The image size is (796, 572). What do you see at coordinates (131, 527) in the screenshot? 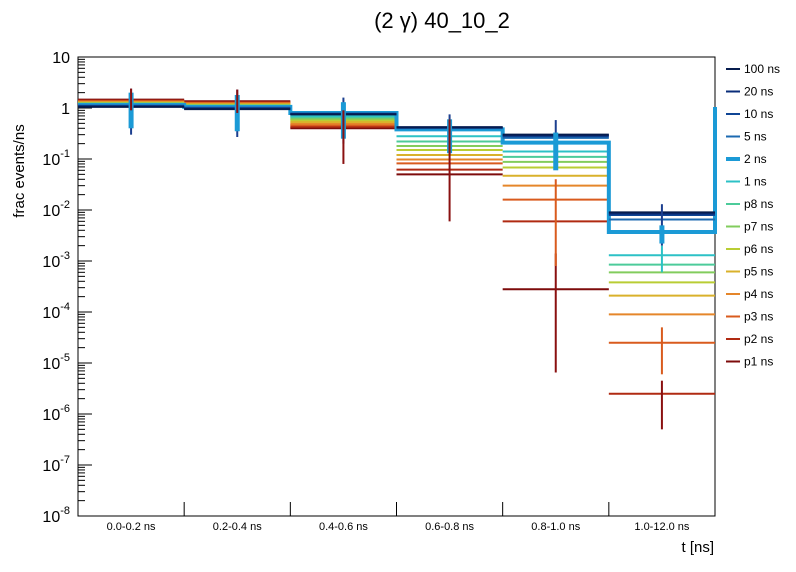
I see `x-tick-label: 0.0-0.2 ns` at bounding box center [131, 527].